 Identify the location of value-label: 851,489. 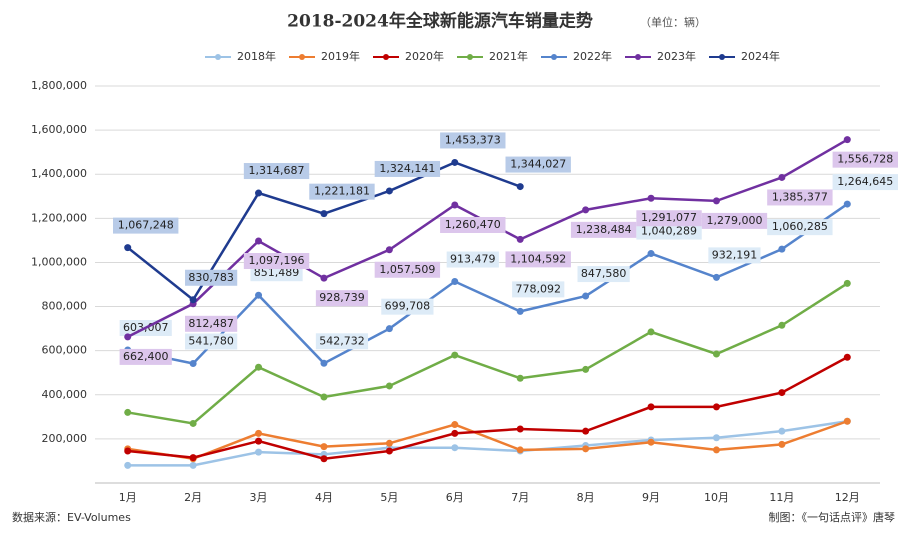
(277, 272).